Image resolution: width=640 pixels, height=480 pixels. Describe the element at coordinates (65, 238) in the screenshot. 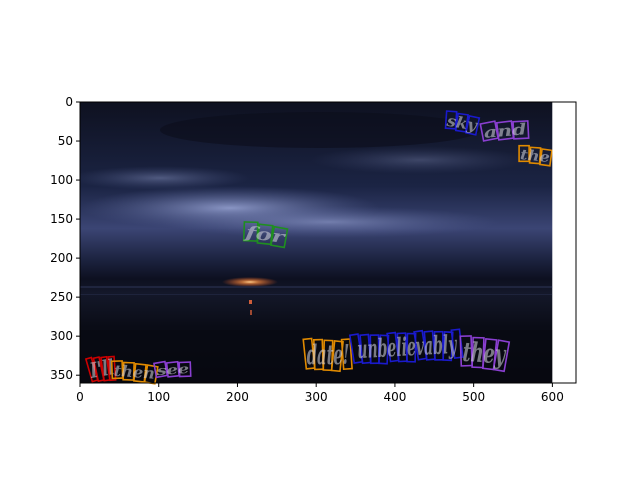

I see `y-axis-ticks: 0 50 100 150 200 250 300 350` at that location.